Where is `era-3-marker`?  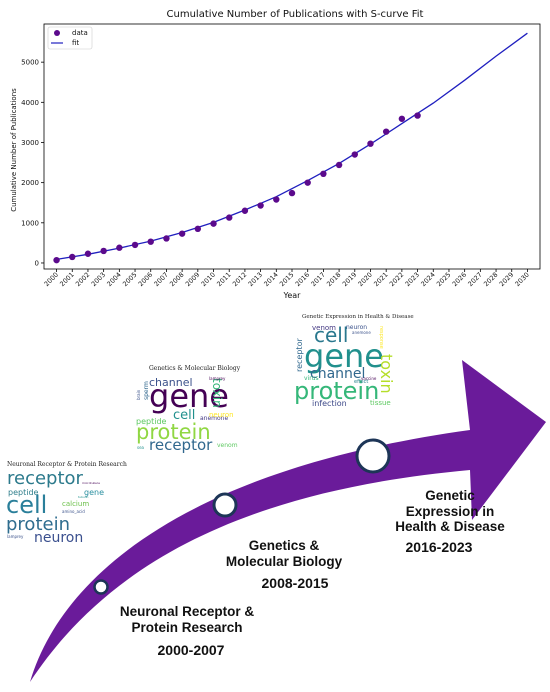 era-3-marker is located at coordinates (373, 456).